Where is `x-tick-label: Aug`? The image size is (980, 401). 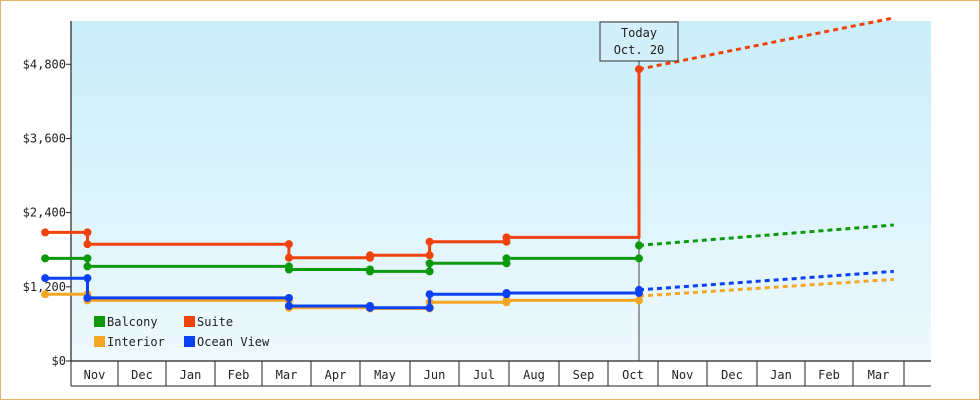
x-tick-label: Aug is located at coordinates (534, 375).